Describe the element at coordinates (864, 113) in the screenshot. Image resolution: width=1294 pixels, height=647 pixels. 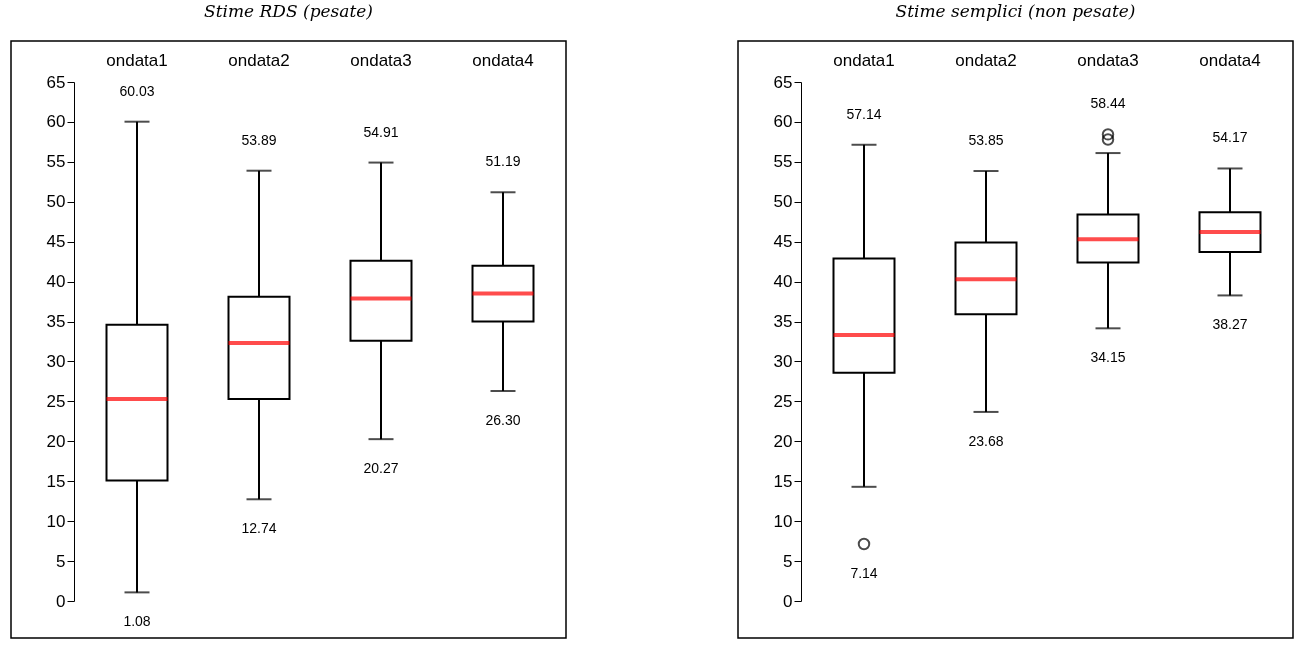
I see `annotation: 57.14` at that location.